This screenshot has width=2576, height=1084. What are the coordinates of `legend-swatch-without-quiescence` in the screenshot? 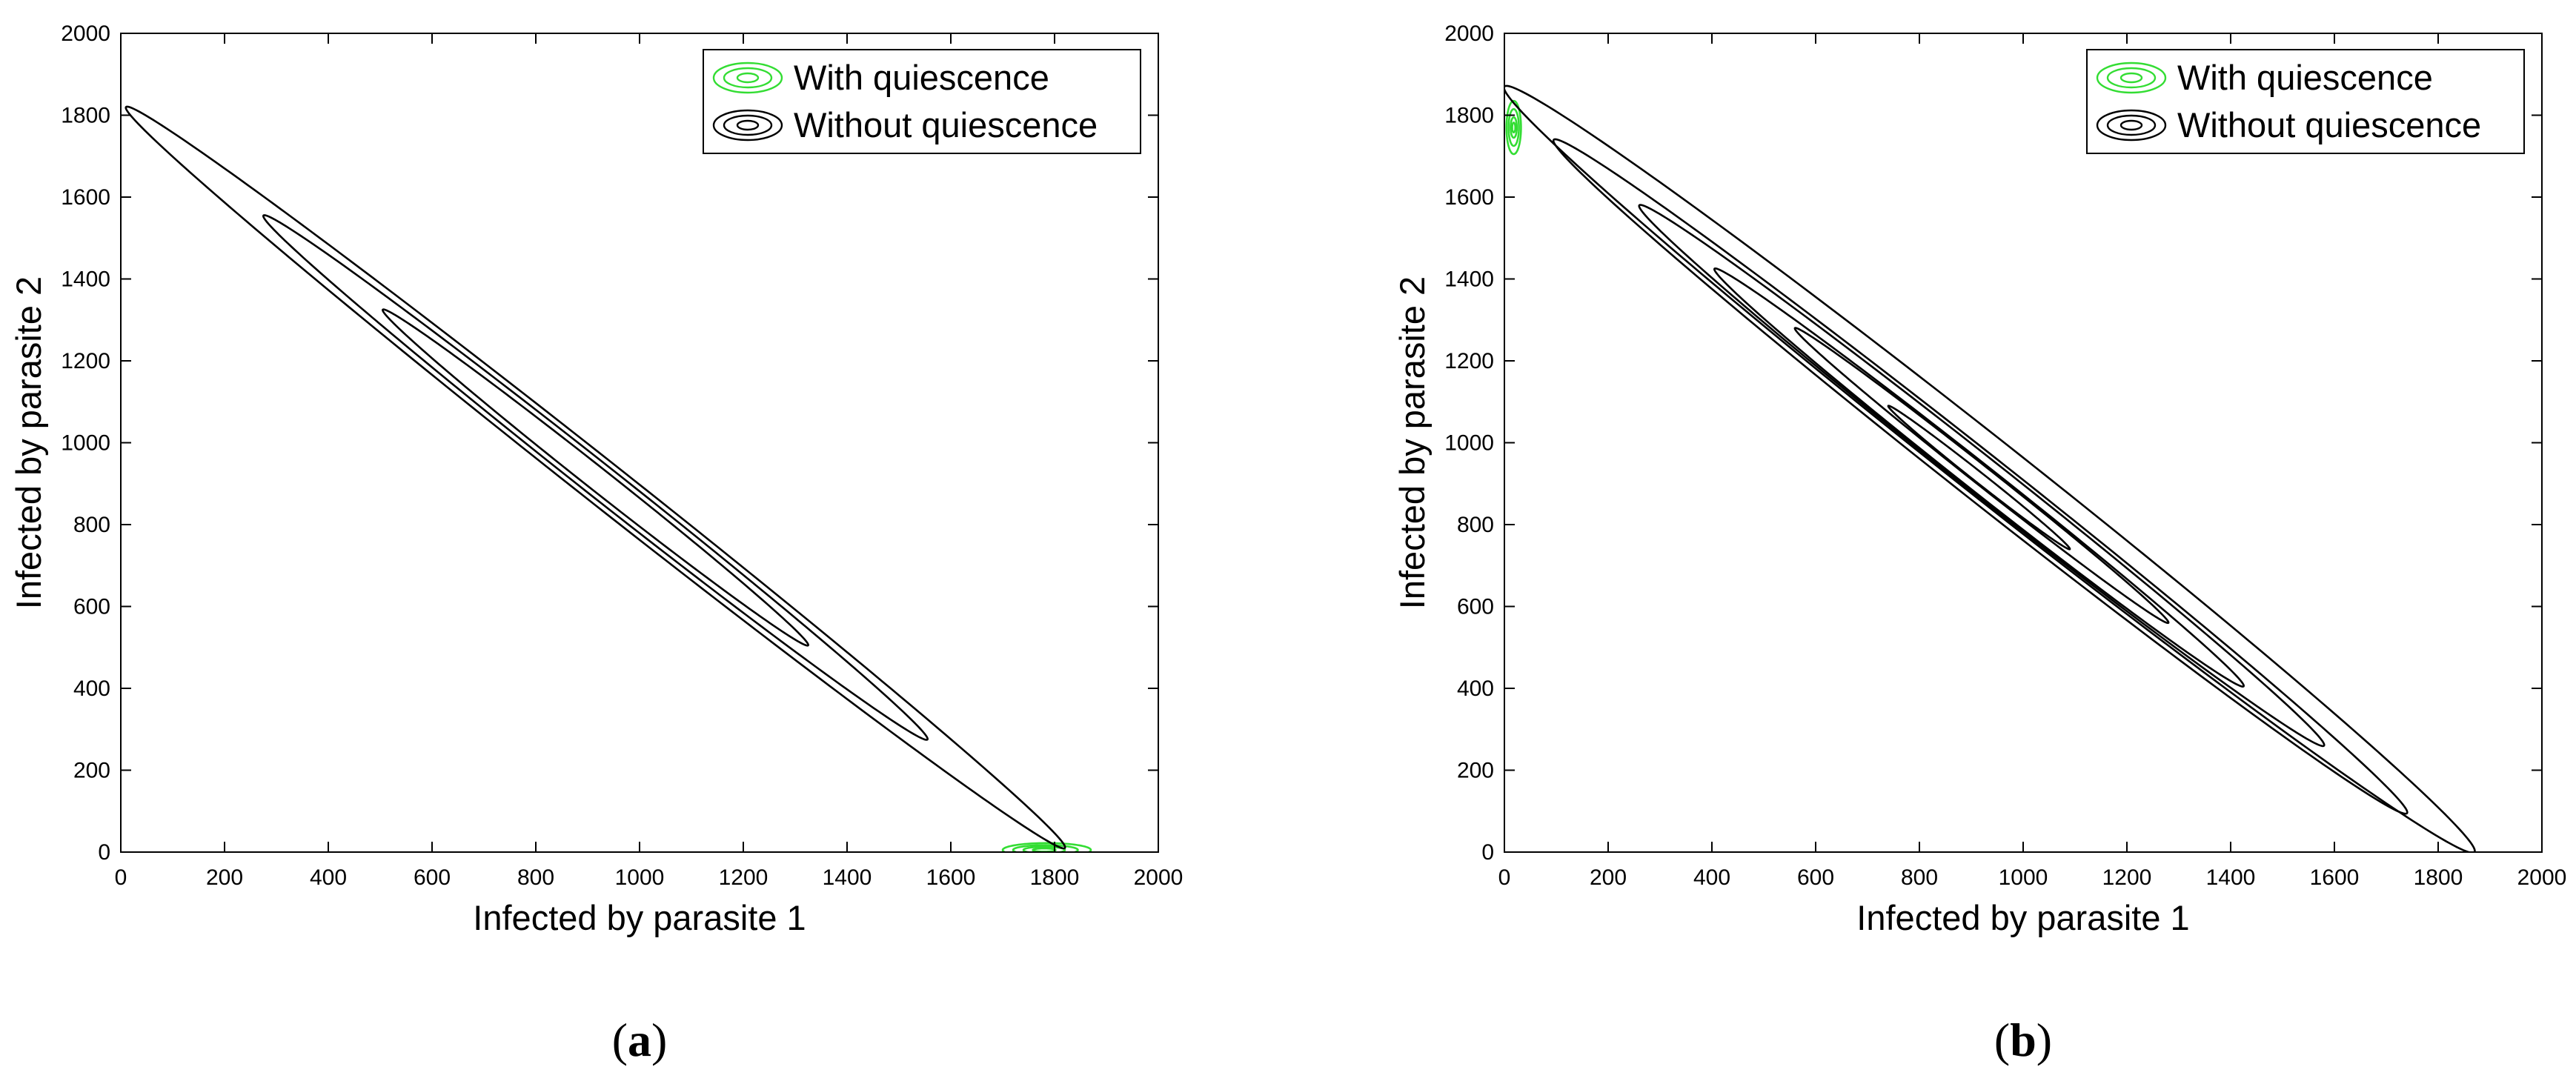 It's located at (747, 125).